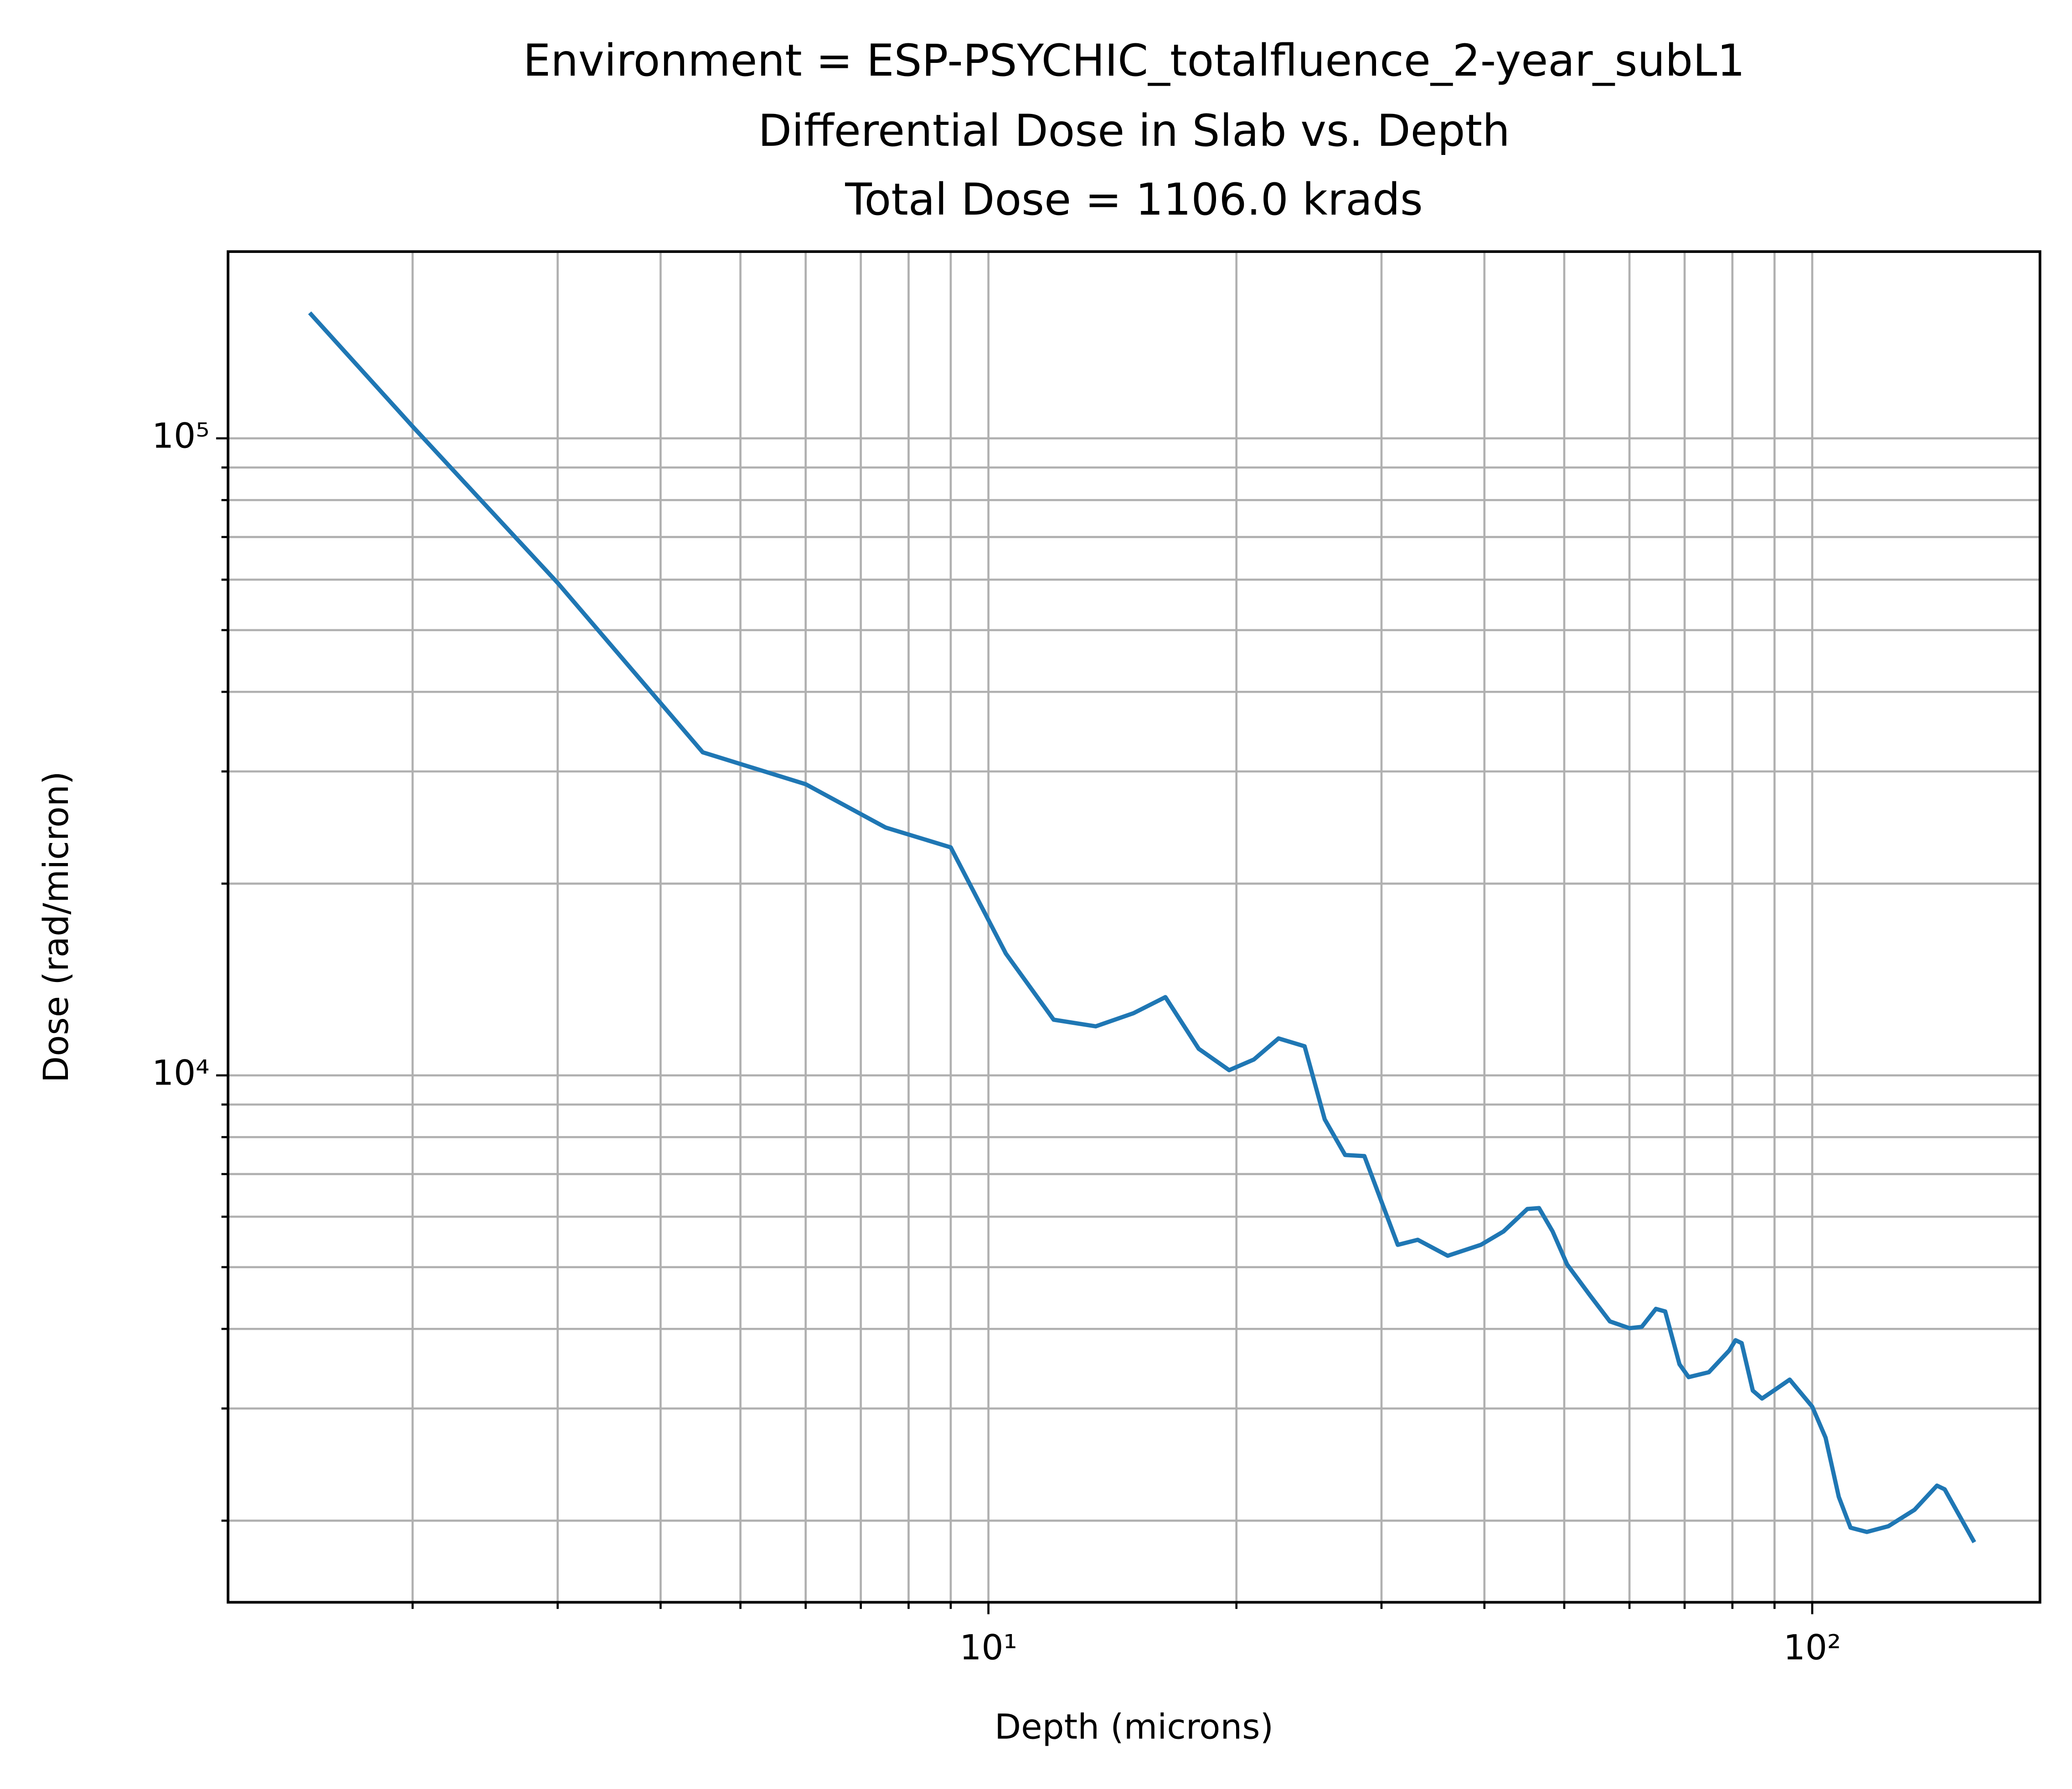 The width and height of the screenshot is (2072, 1789). Describe the element at coordinates (1134, 1727) in the screenshot. I see `x-axis-label: Depth (microns)` at that location.